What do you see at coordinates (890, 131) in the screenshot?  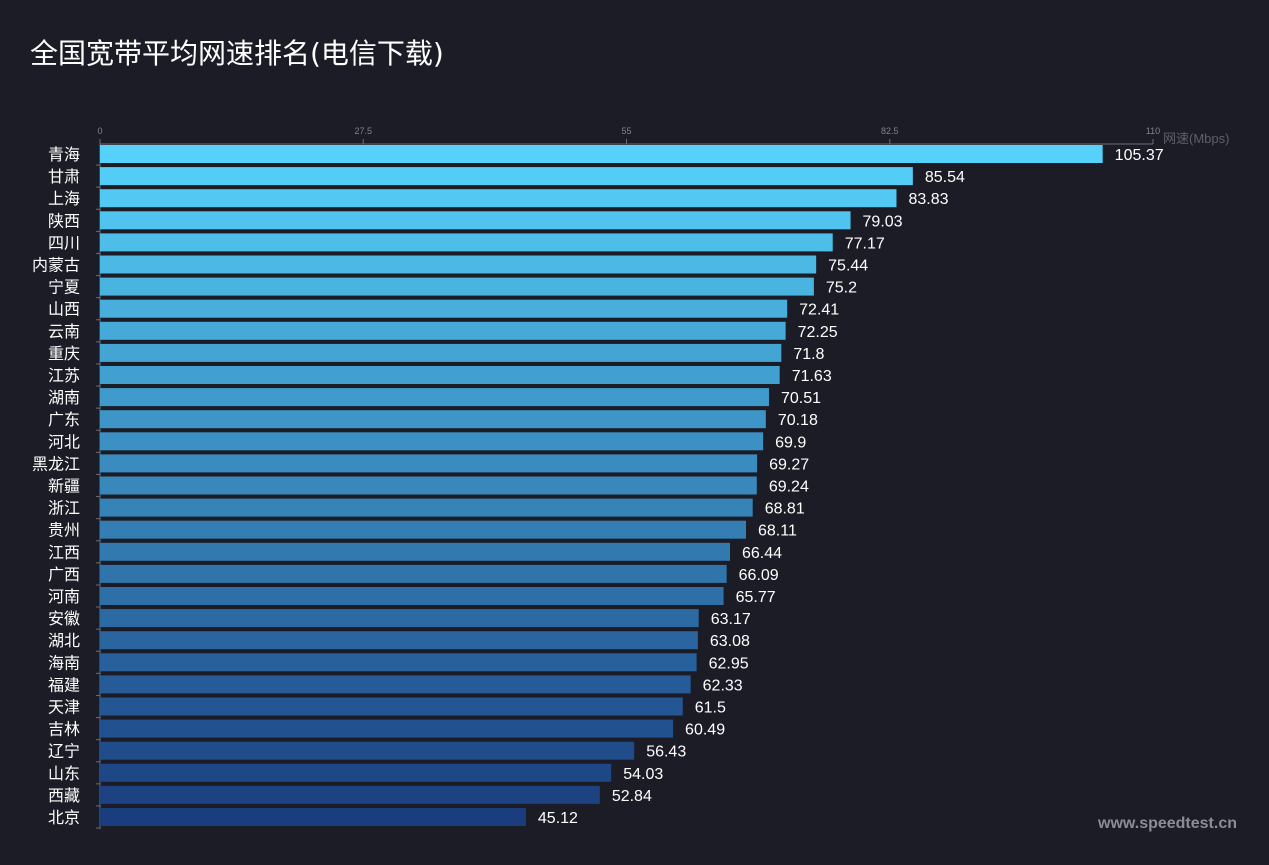 I see `x-tick-label: 82.5` at bounding box center [890, 131].